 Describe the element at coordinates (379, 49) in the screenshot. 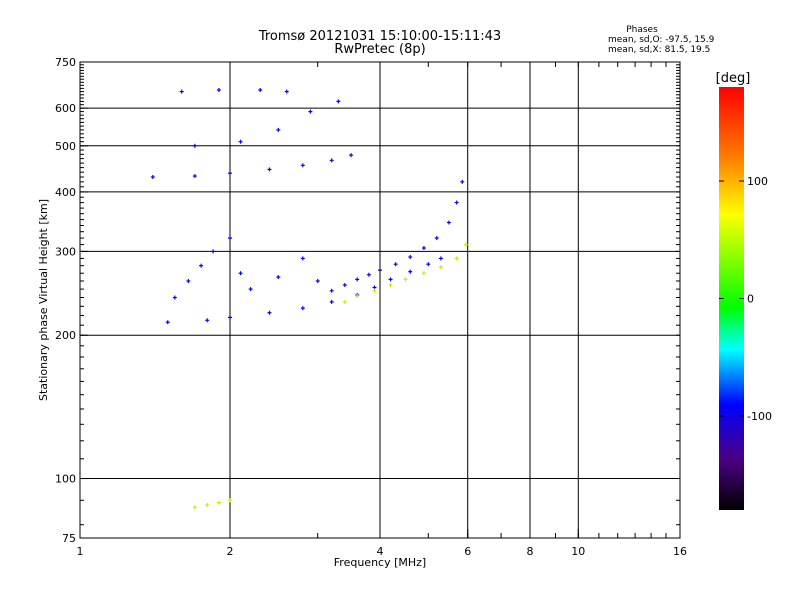

I see `chart-subtitle: RwPretec (8p)` at that location.